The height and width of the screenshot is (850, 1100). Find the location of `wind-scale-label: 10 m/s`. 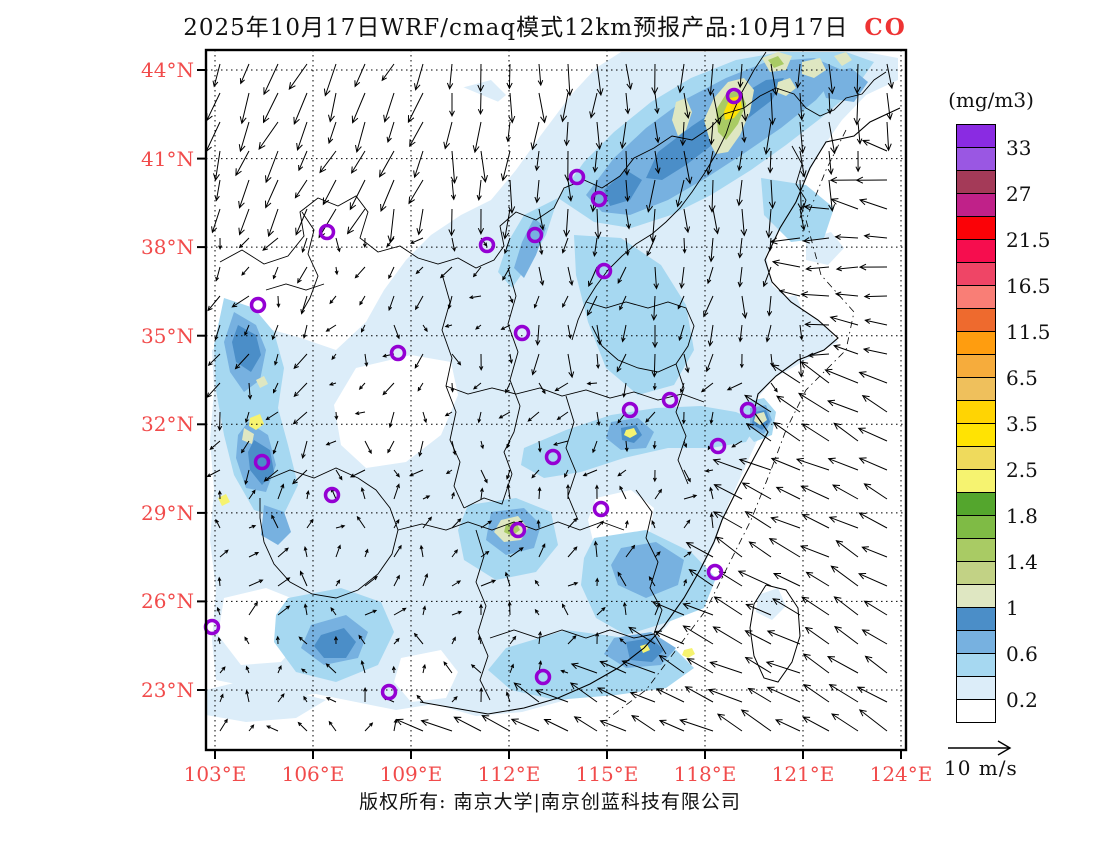

wind-scale-label: 10 m/s is located at coordinates (981, 768).